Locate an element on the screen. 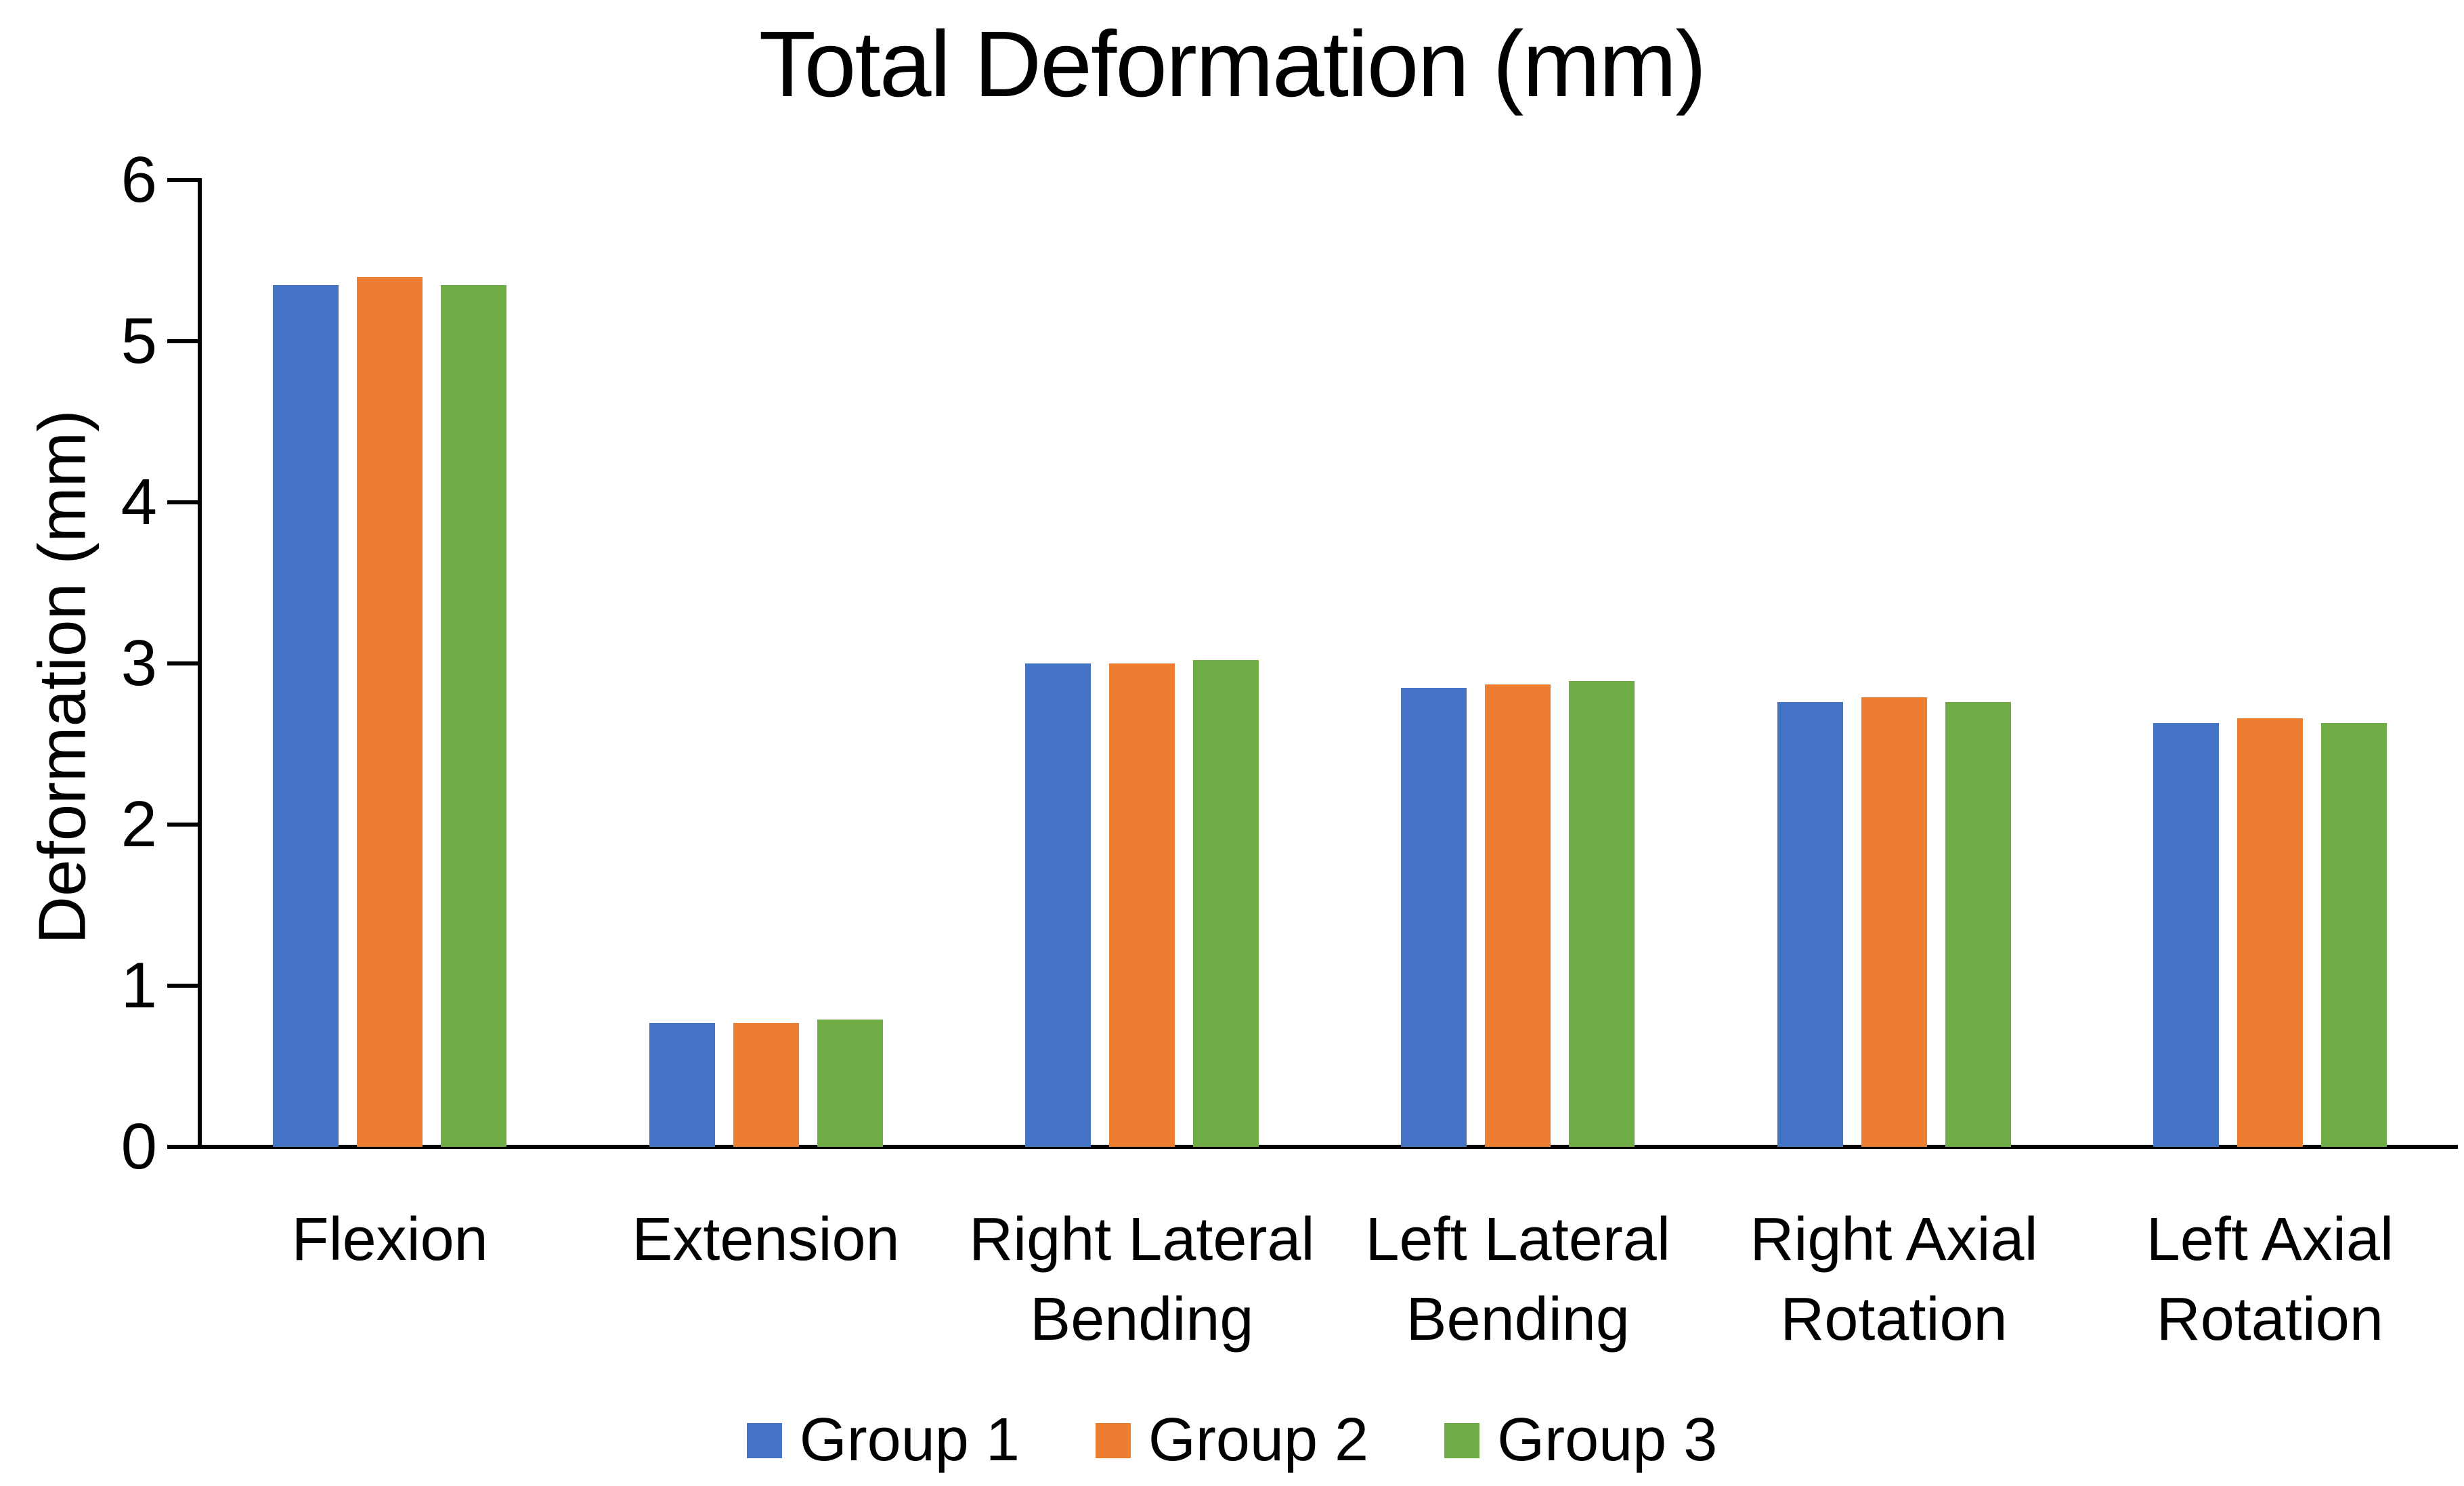 The height and width of the screenshot is (1486, 2464). x-category-label-line: Flexion is located at coordinates (389, 1239).